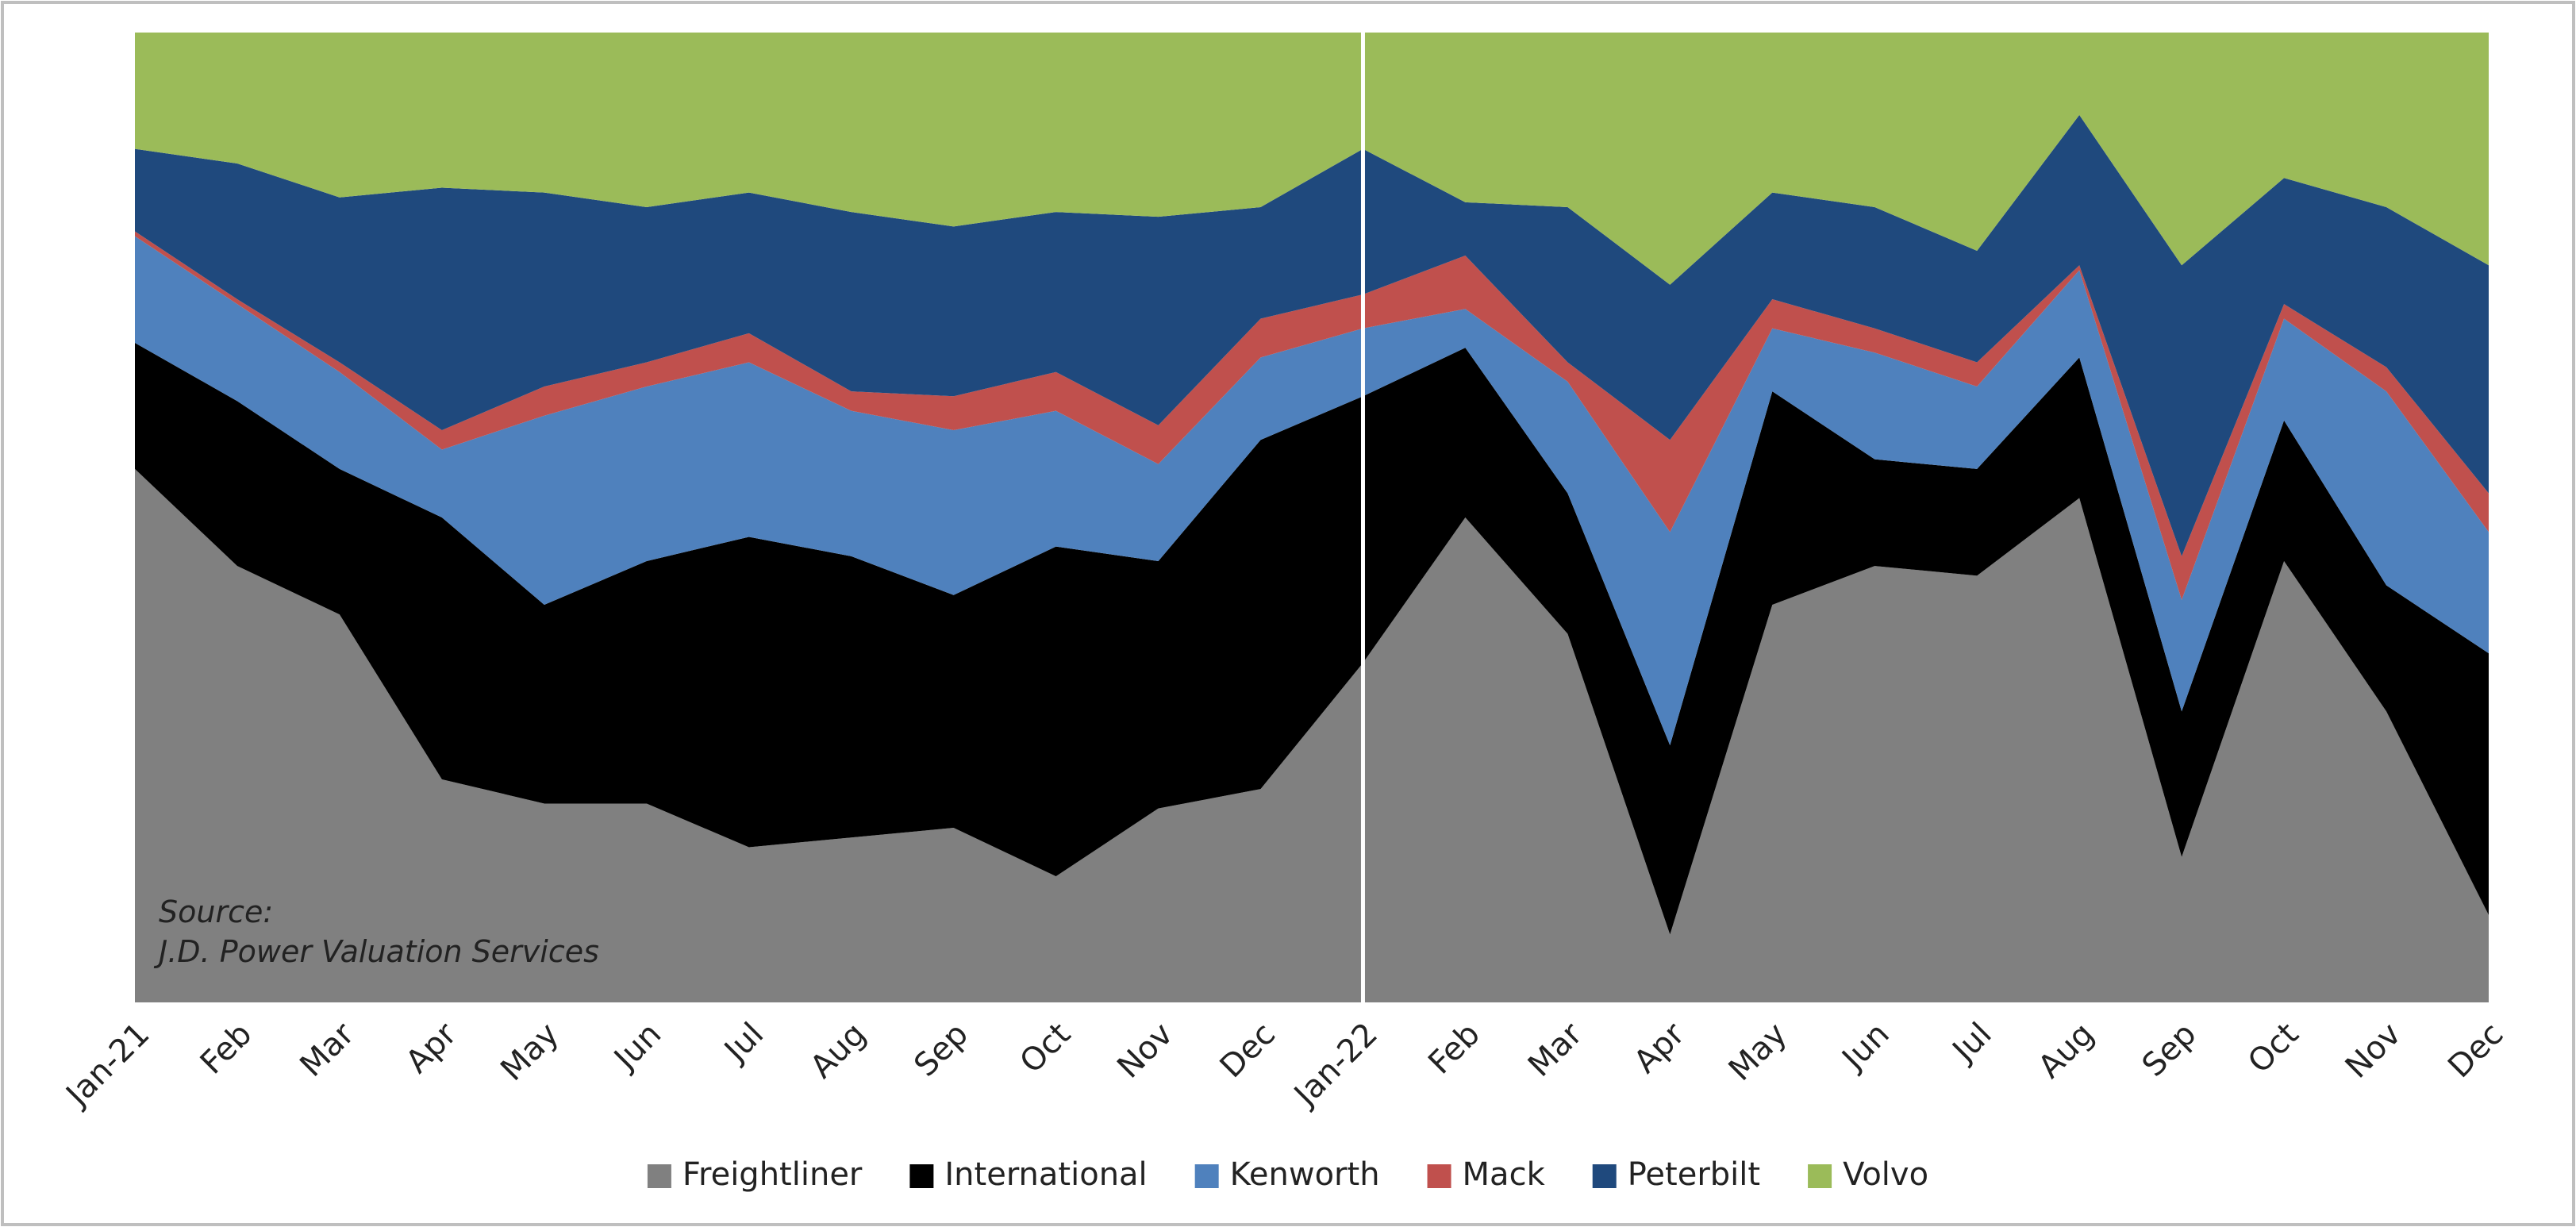 The image size is (2576, 1227). What do you see at coordinates (1504, 1174) in the screenshot?
I see `legend-label: Mack` at bounding box center [1504, 1174].